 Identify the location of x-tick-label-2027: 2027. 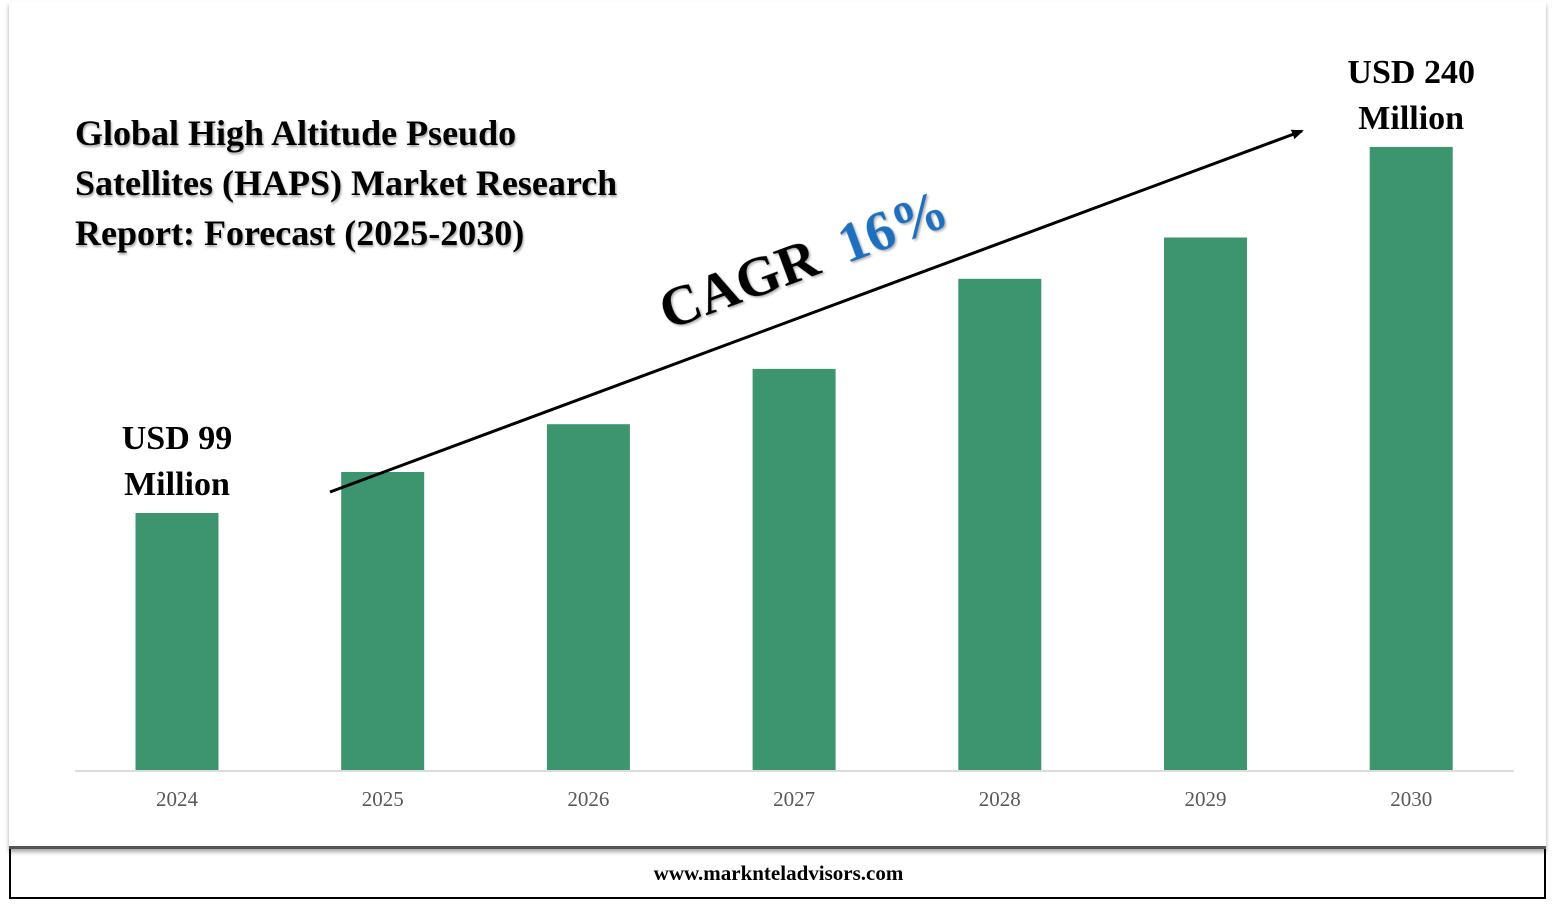
(794, 799).